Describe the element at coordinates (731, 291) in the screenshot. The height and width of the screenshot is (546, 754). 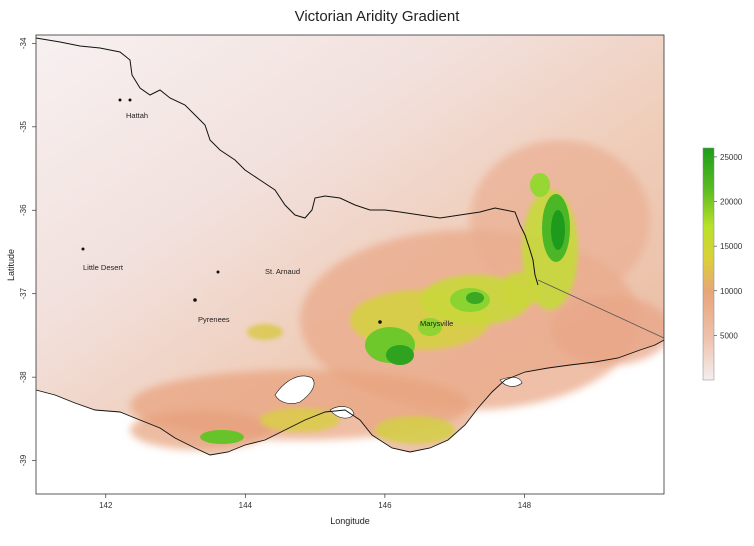
I see `colorbar-tick-label: 10000` at that location.